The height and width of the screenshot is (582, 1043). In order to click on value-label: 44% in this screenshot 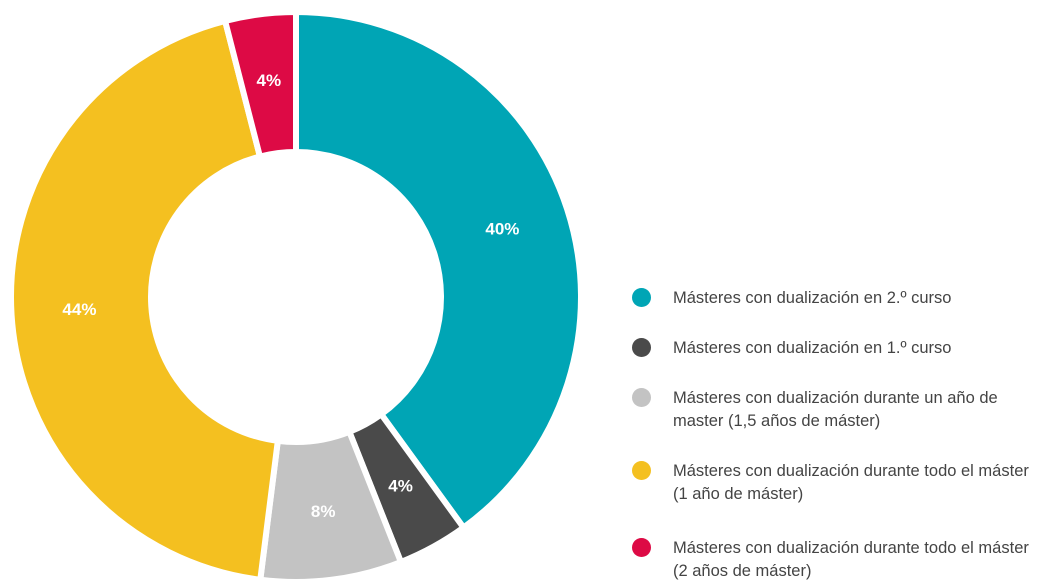, I will do `click(79, 309)`.